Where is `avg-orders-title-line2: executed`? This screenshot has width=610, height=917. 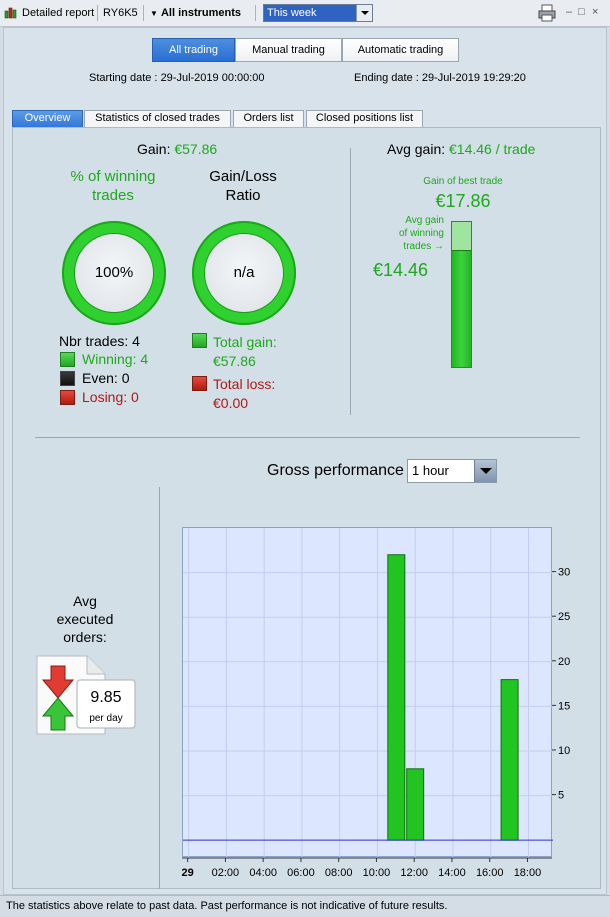 avg-orders-title-line2: executed is located at coordinates (85, 619).